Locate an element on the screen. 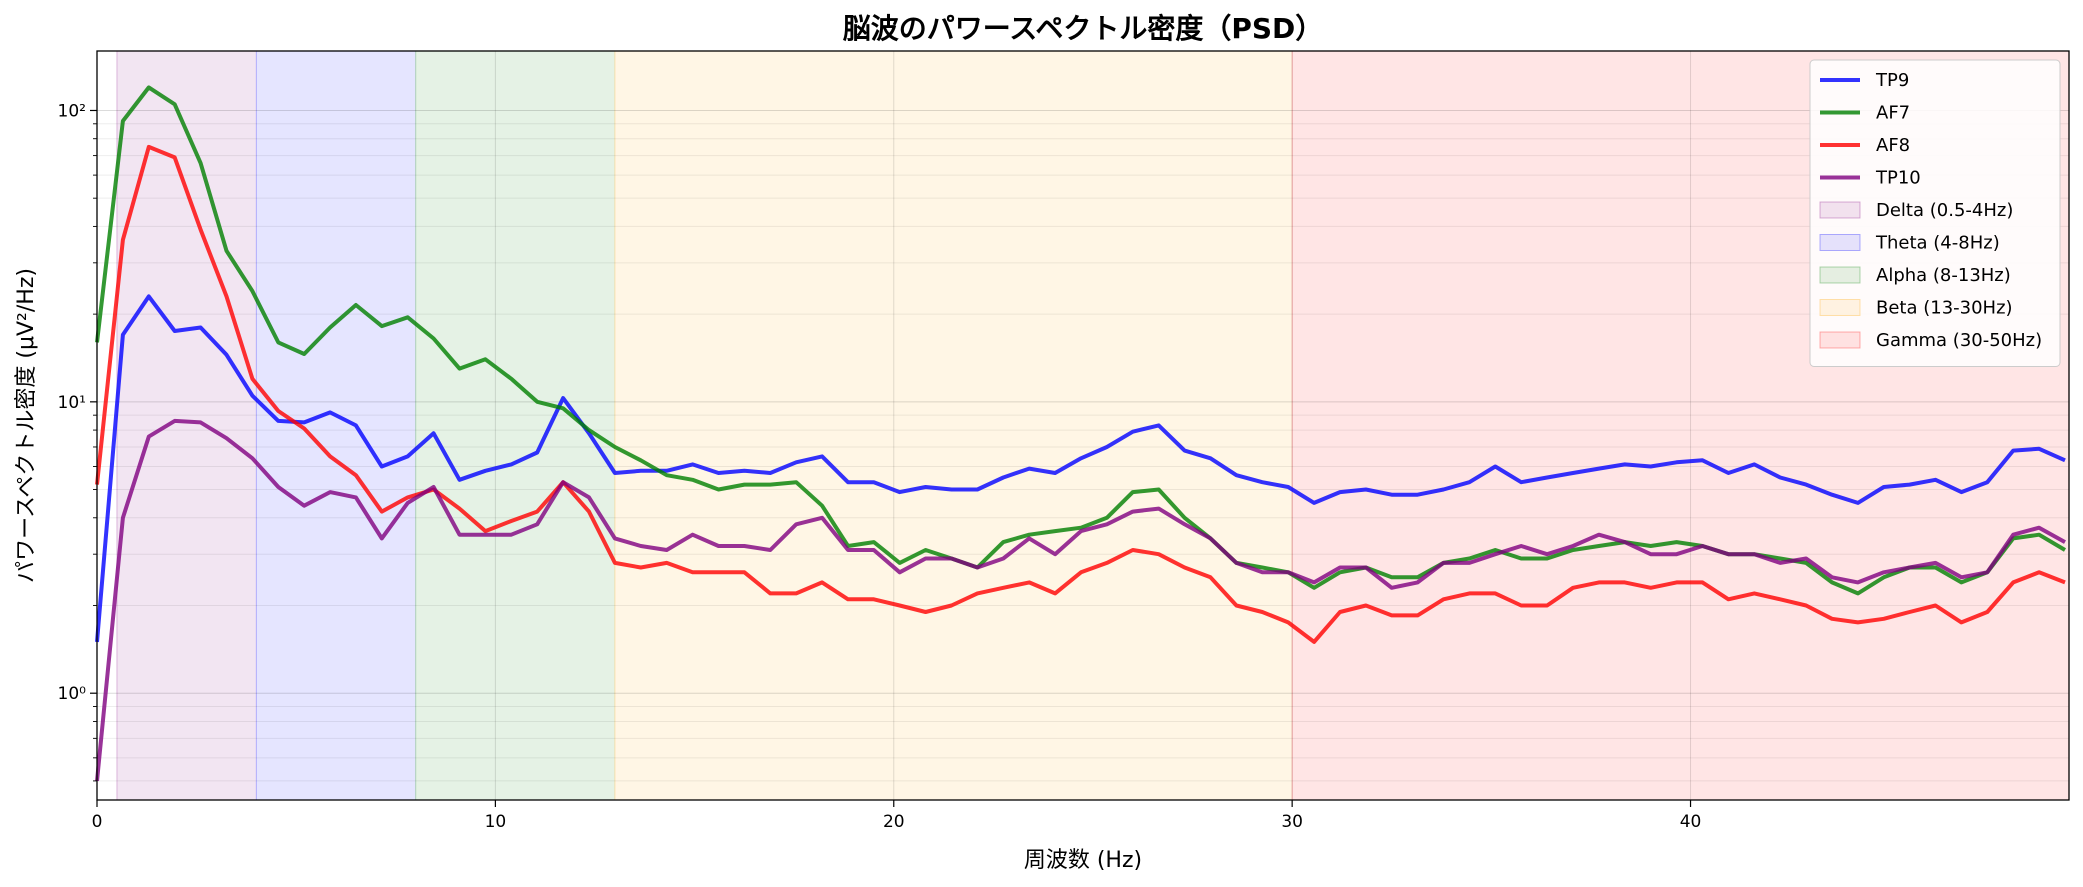 The height and width of the screenshot is (887, 2083). legend-label: AF7 is located at coordinates (1893, 113).